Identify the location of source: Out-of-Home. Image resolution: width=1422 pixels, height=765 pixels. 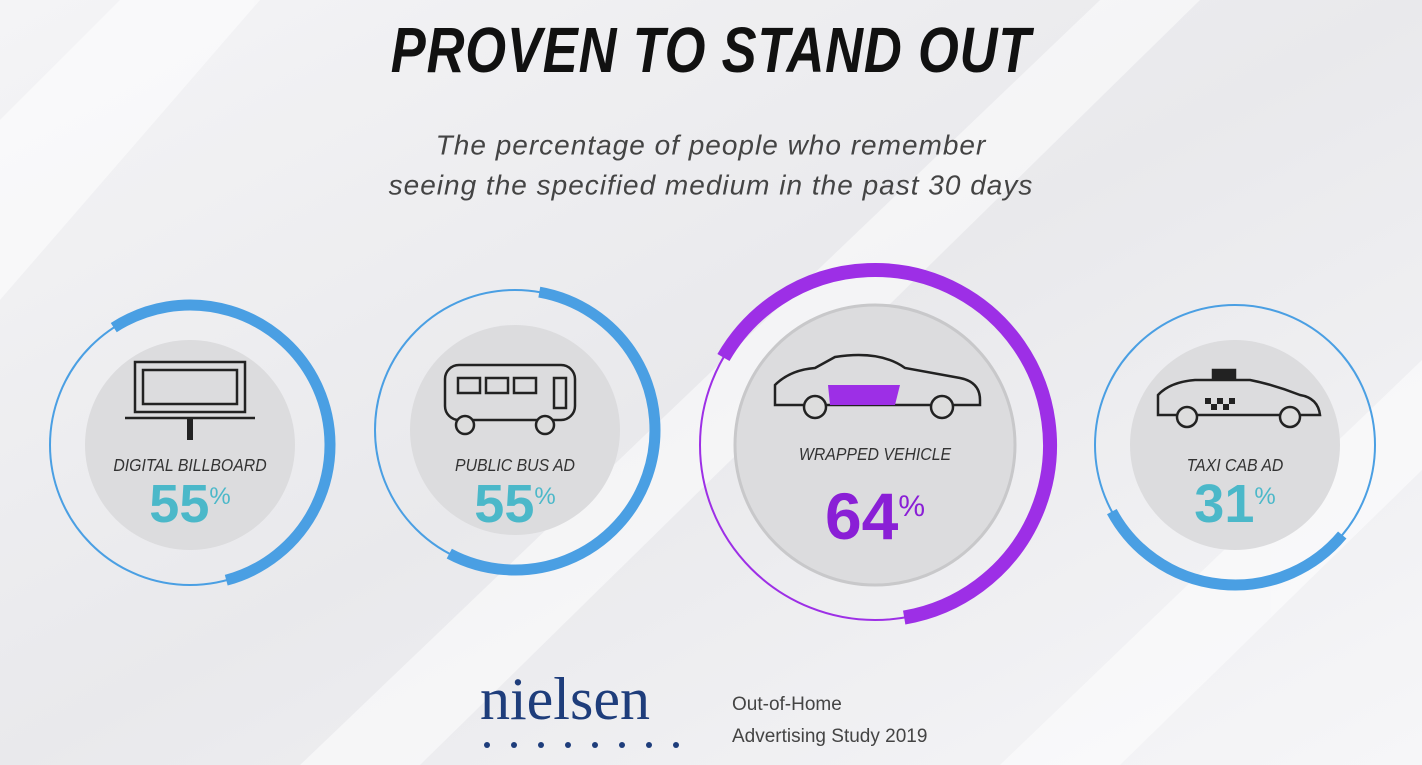
(787, 704).